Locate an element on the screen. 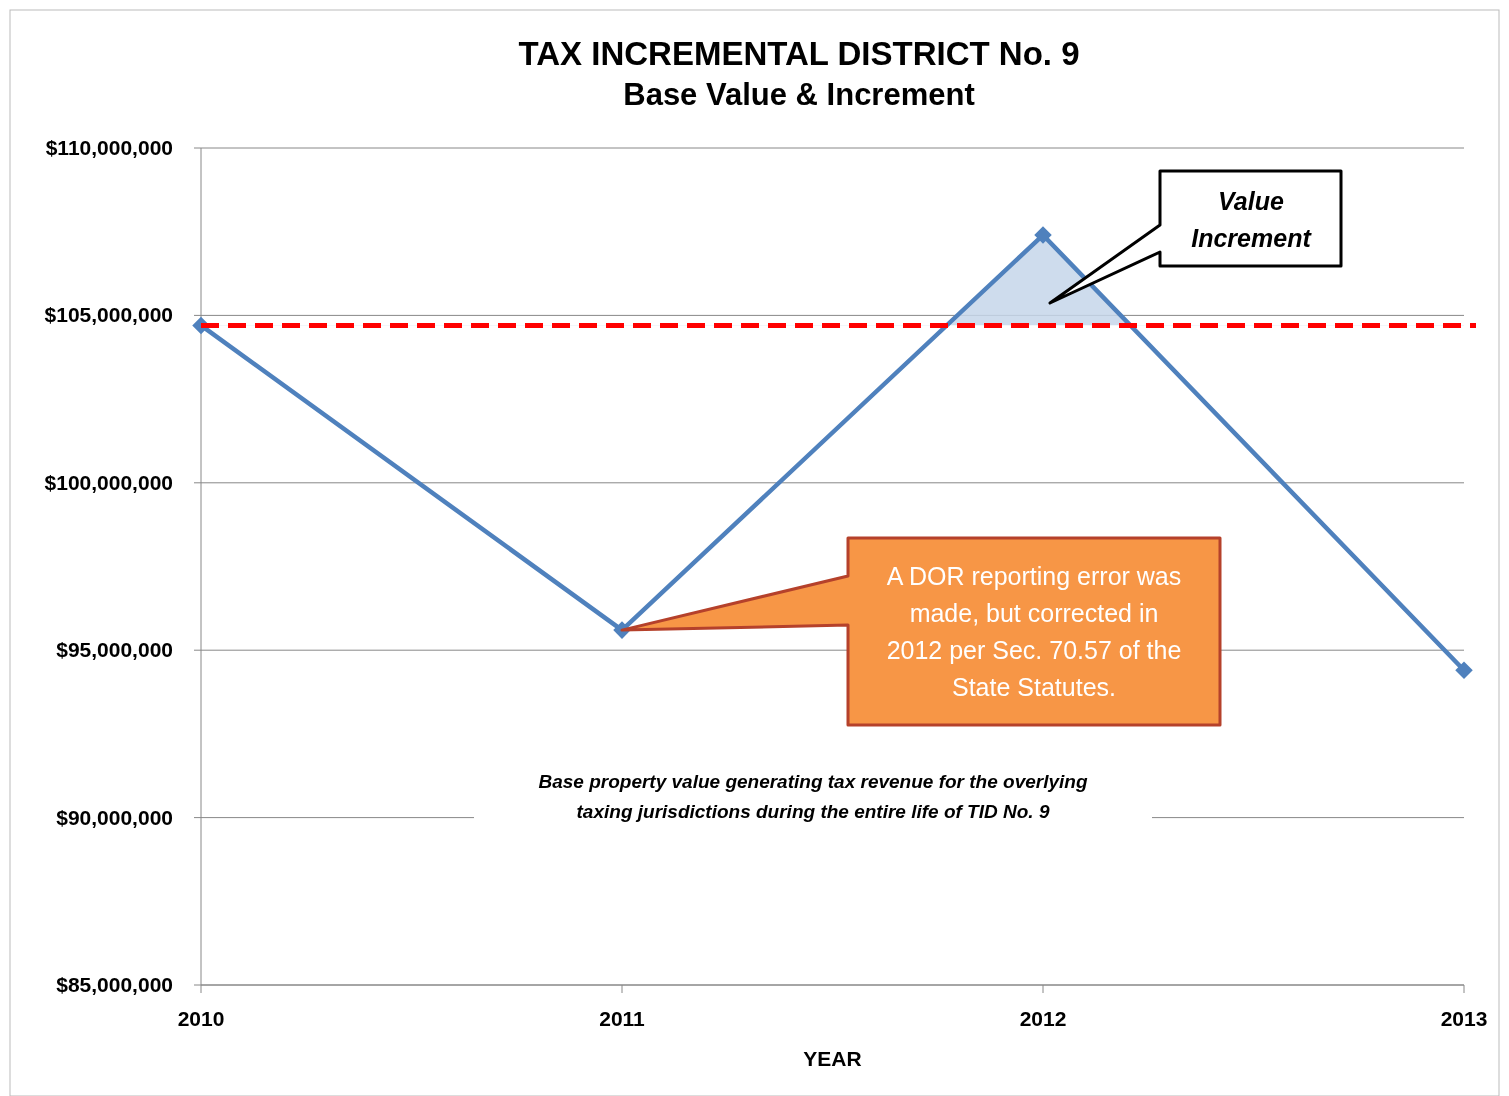 The height and width of the screenshot is (1096, 1509). y-tick-label: $100,000,000 is located at coordinates (108, 482).